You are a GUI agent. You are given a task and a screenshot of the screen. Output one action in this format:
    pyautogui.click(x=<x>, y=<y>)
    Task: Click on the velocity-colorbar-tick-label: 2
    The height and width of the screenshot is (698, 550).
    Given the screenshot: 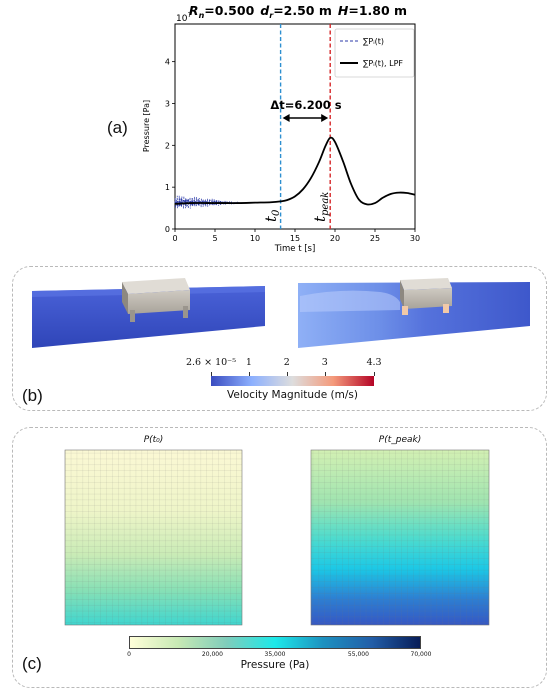 What is the action you would take?
    pyautogui.click(x=286, y=362)
    